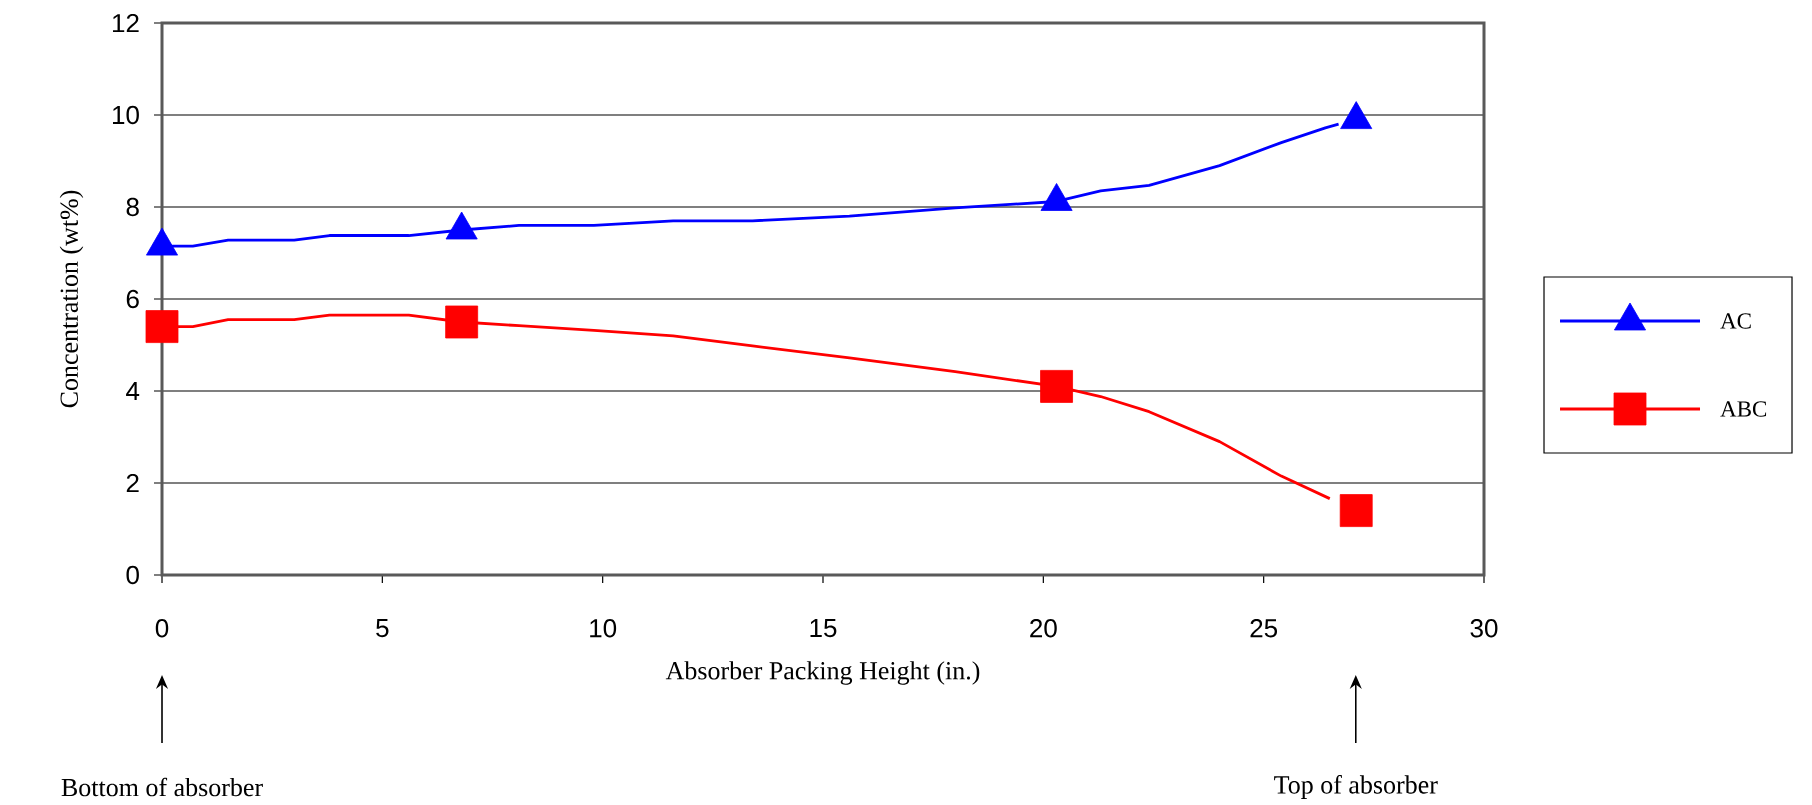  What do you see at coordinates (162, 628) in the screenshot?
I see `x-tick-label: 0` at bounding box center [162, 628].